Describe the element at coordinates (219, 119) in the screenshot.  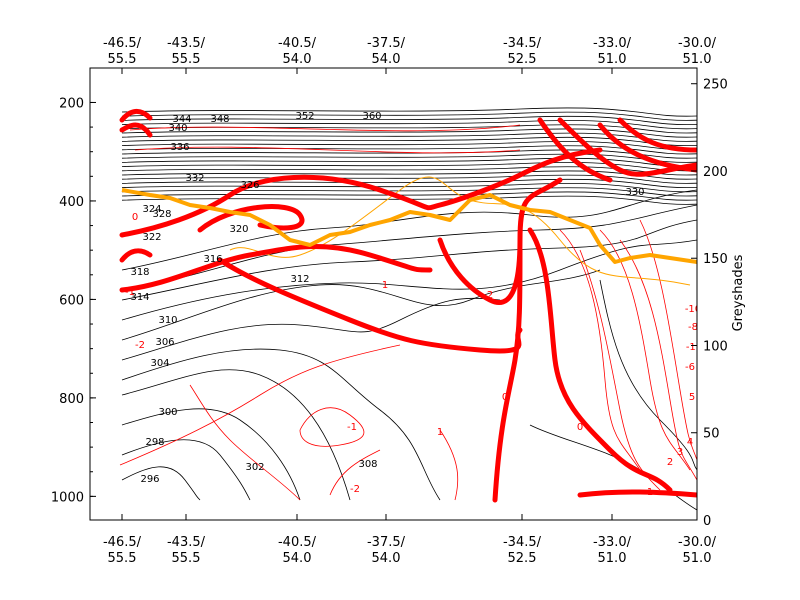
I see `theta-contour-label: 348` at that location.